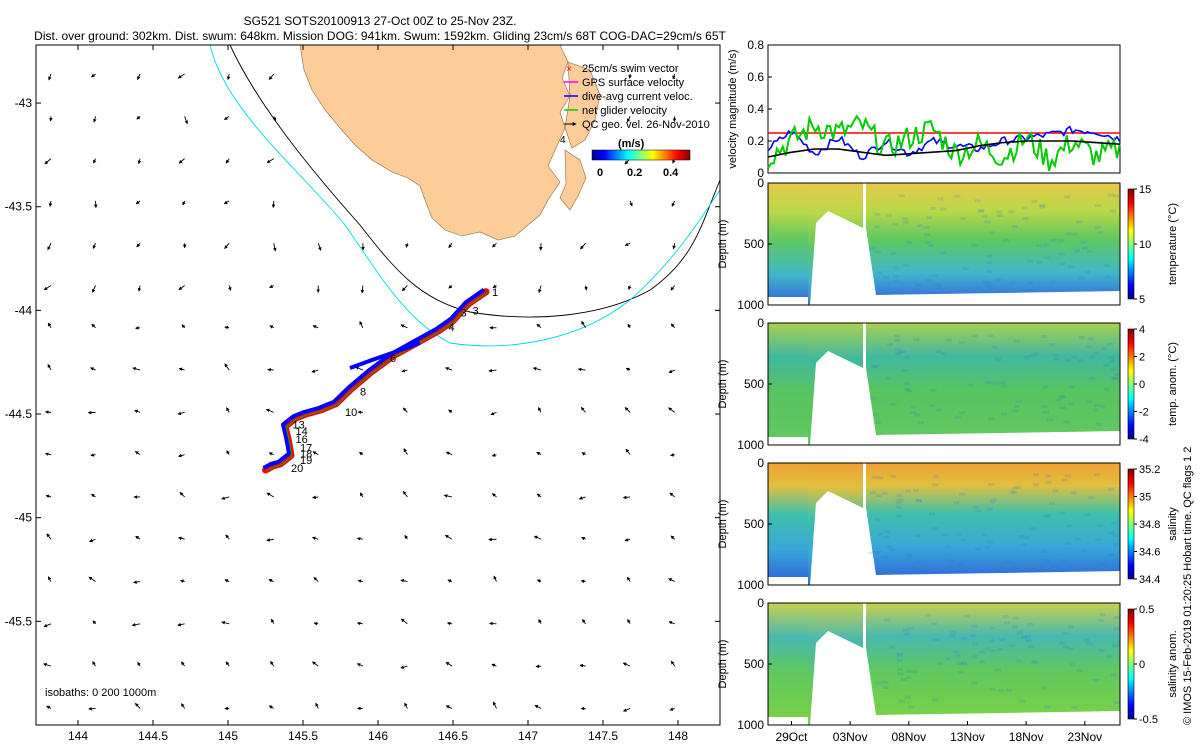 The width and height of the screenshot is (1200, 750). Describe the element at coordinates (19, 414) in the screenshot. I see `map-ytick-label: -44.5` at that location.